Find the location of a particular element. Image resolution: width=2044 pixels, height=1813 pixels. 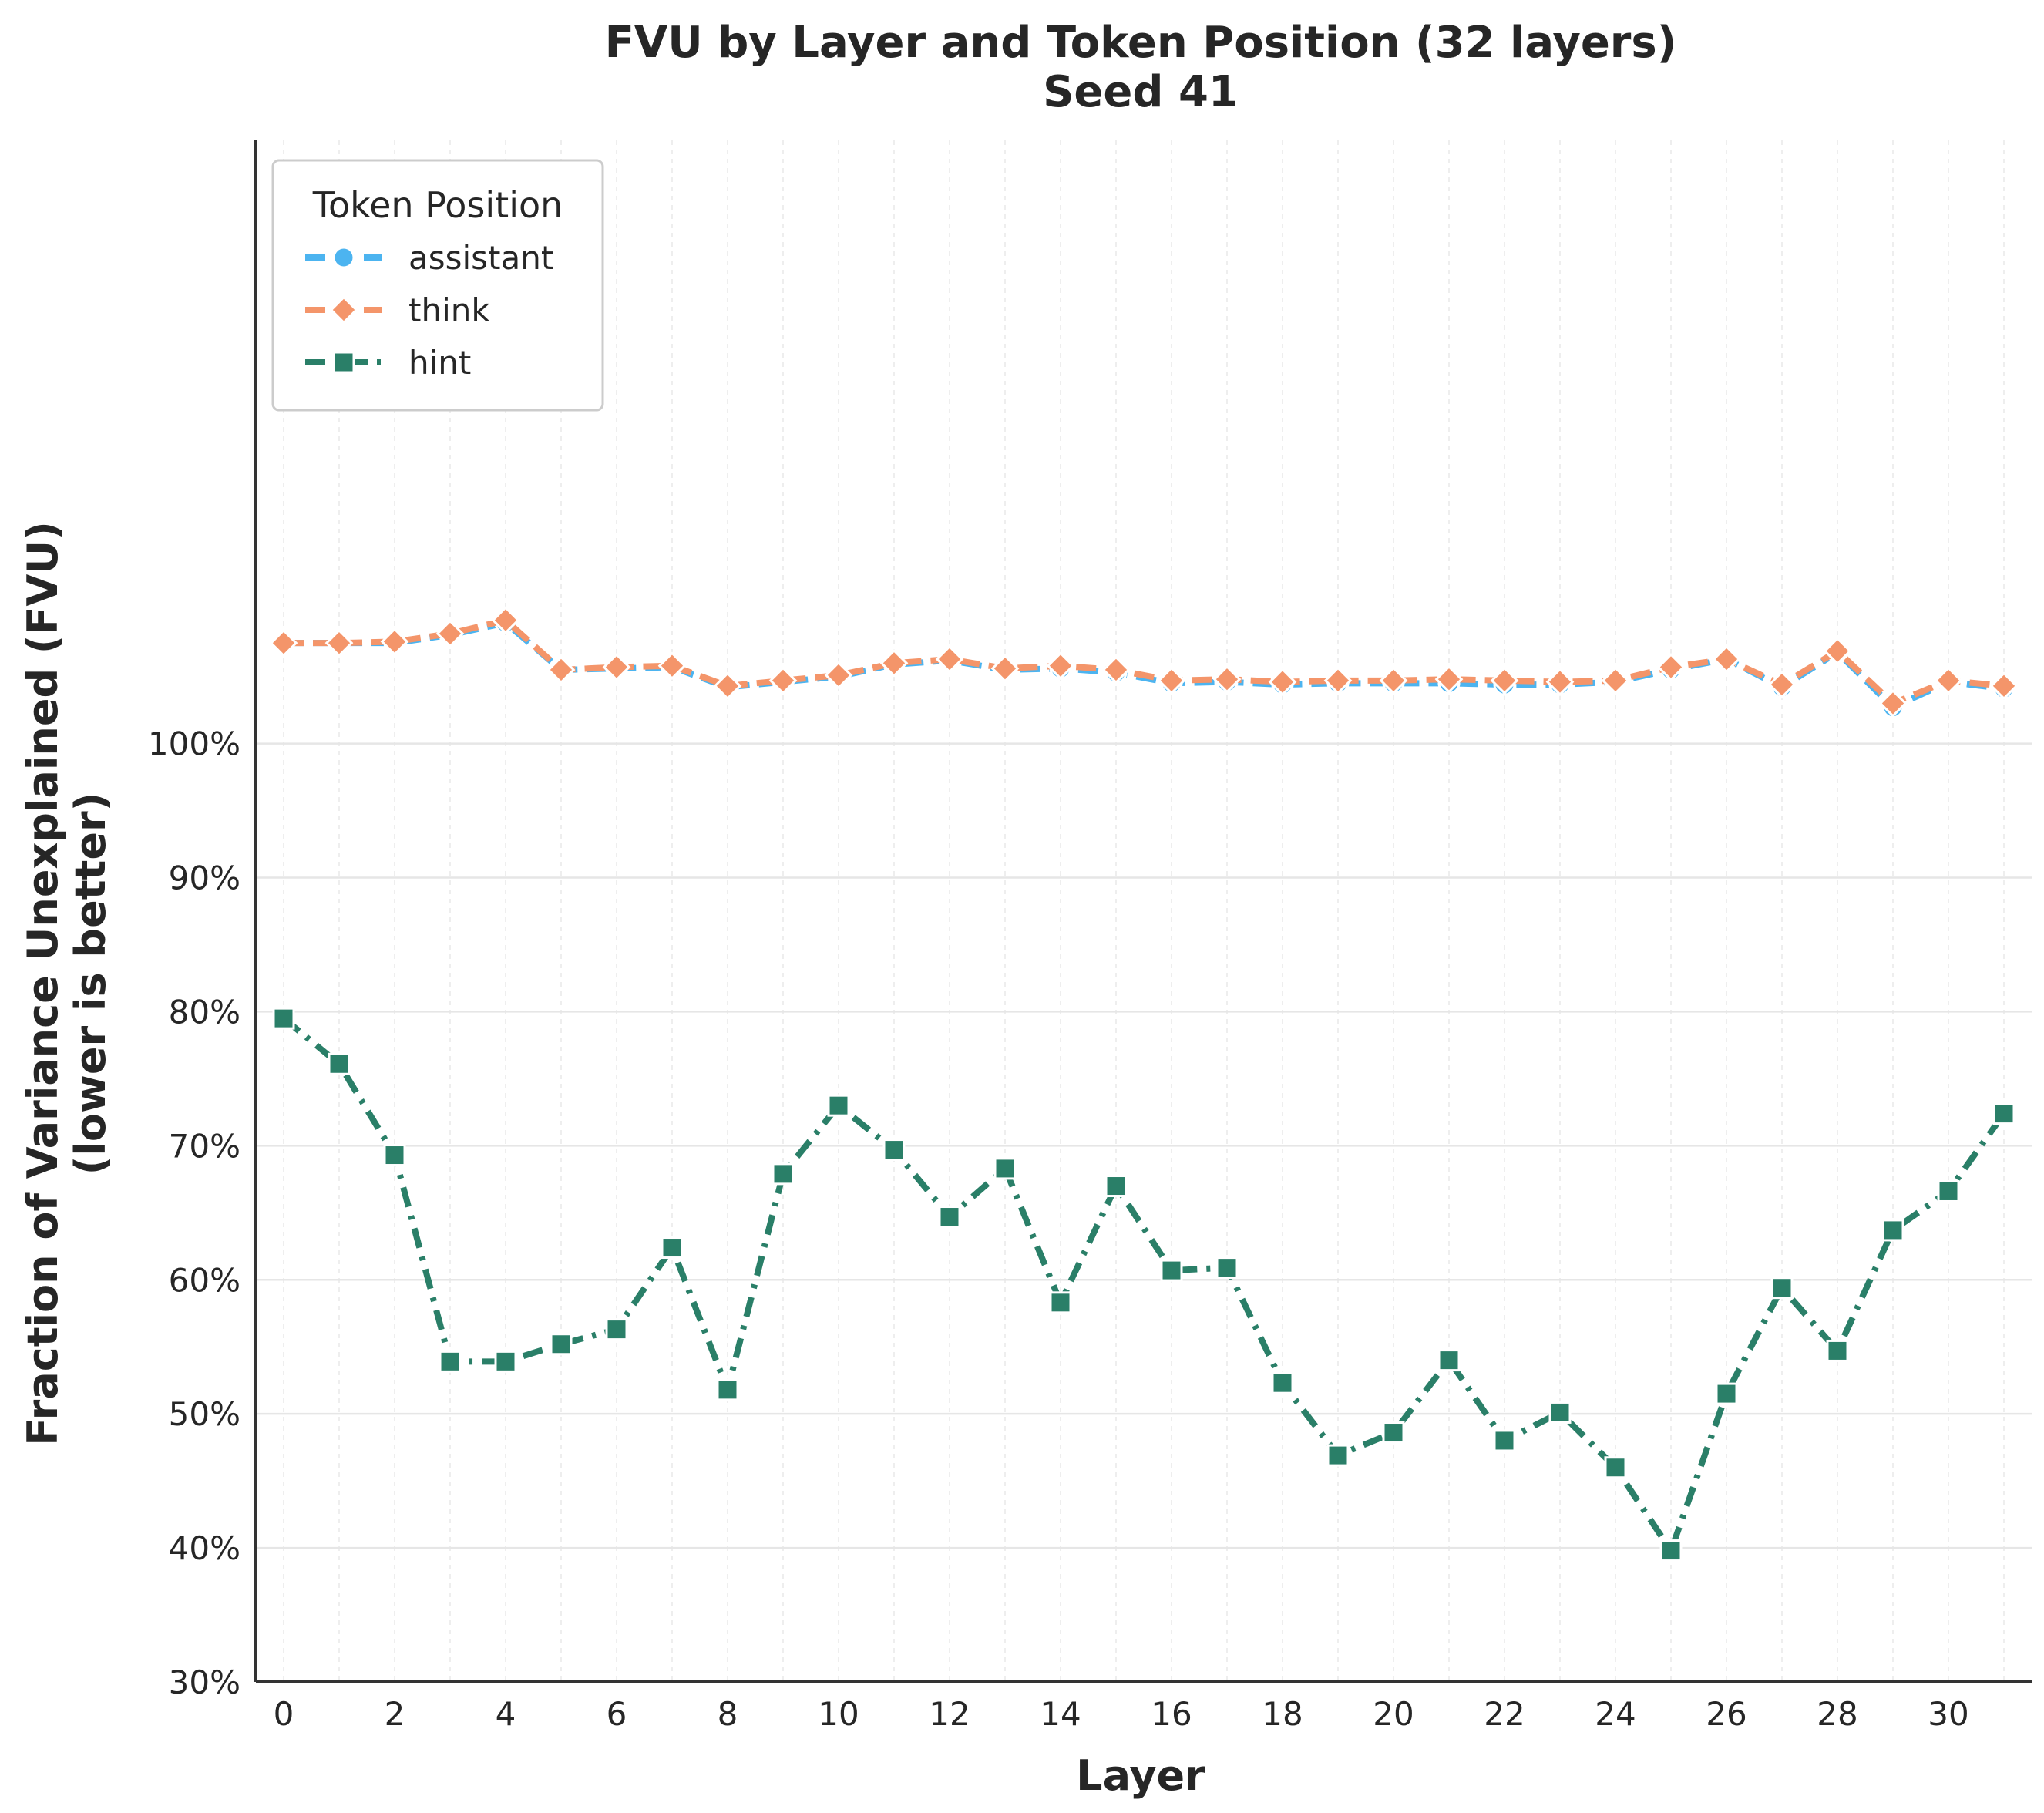

think-line is located at coordinates (1144, 662).